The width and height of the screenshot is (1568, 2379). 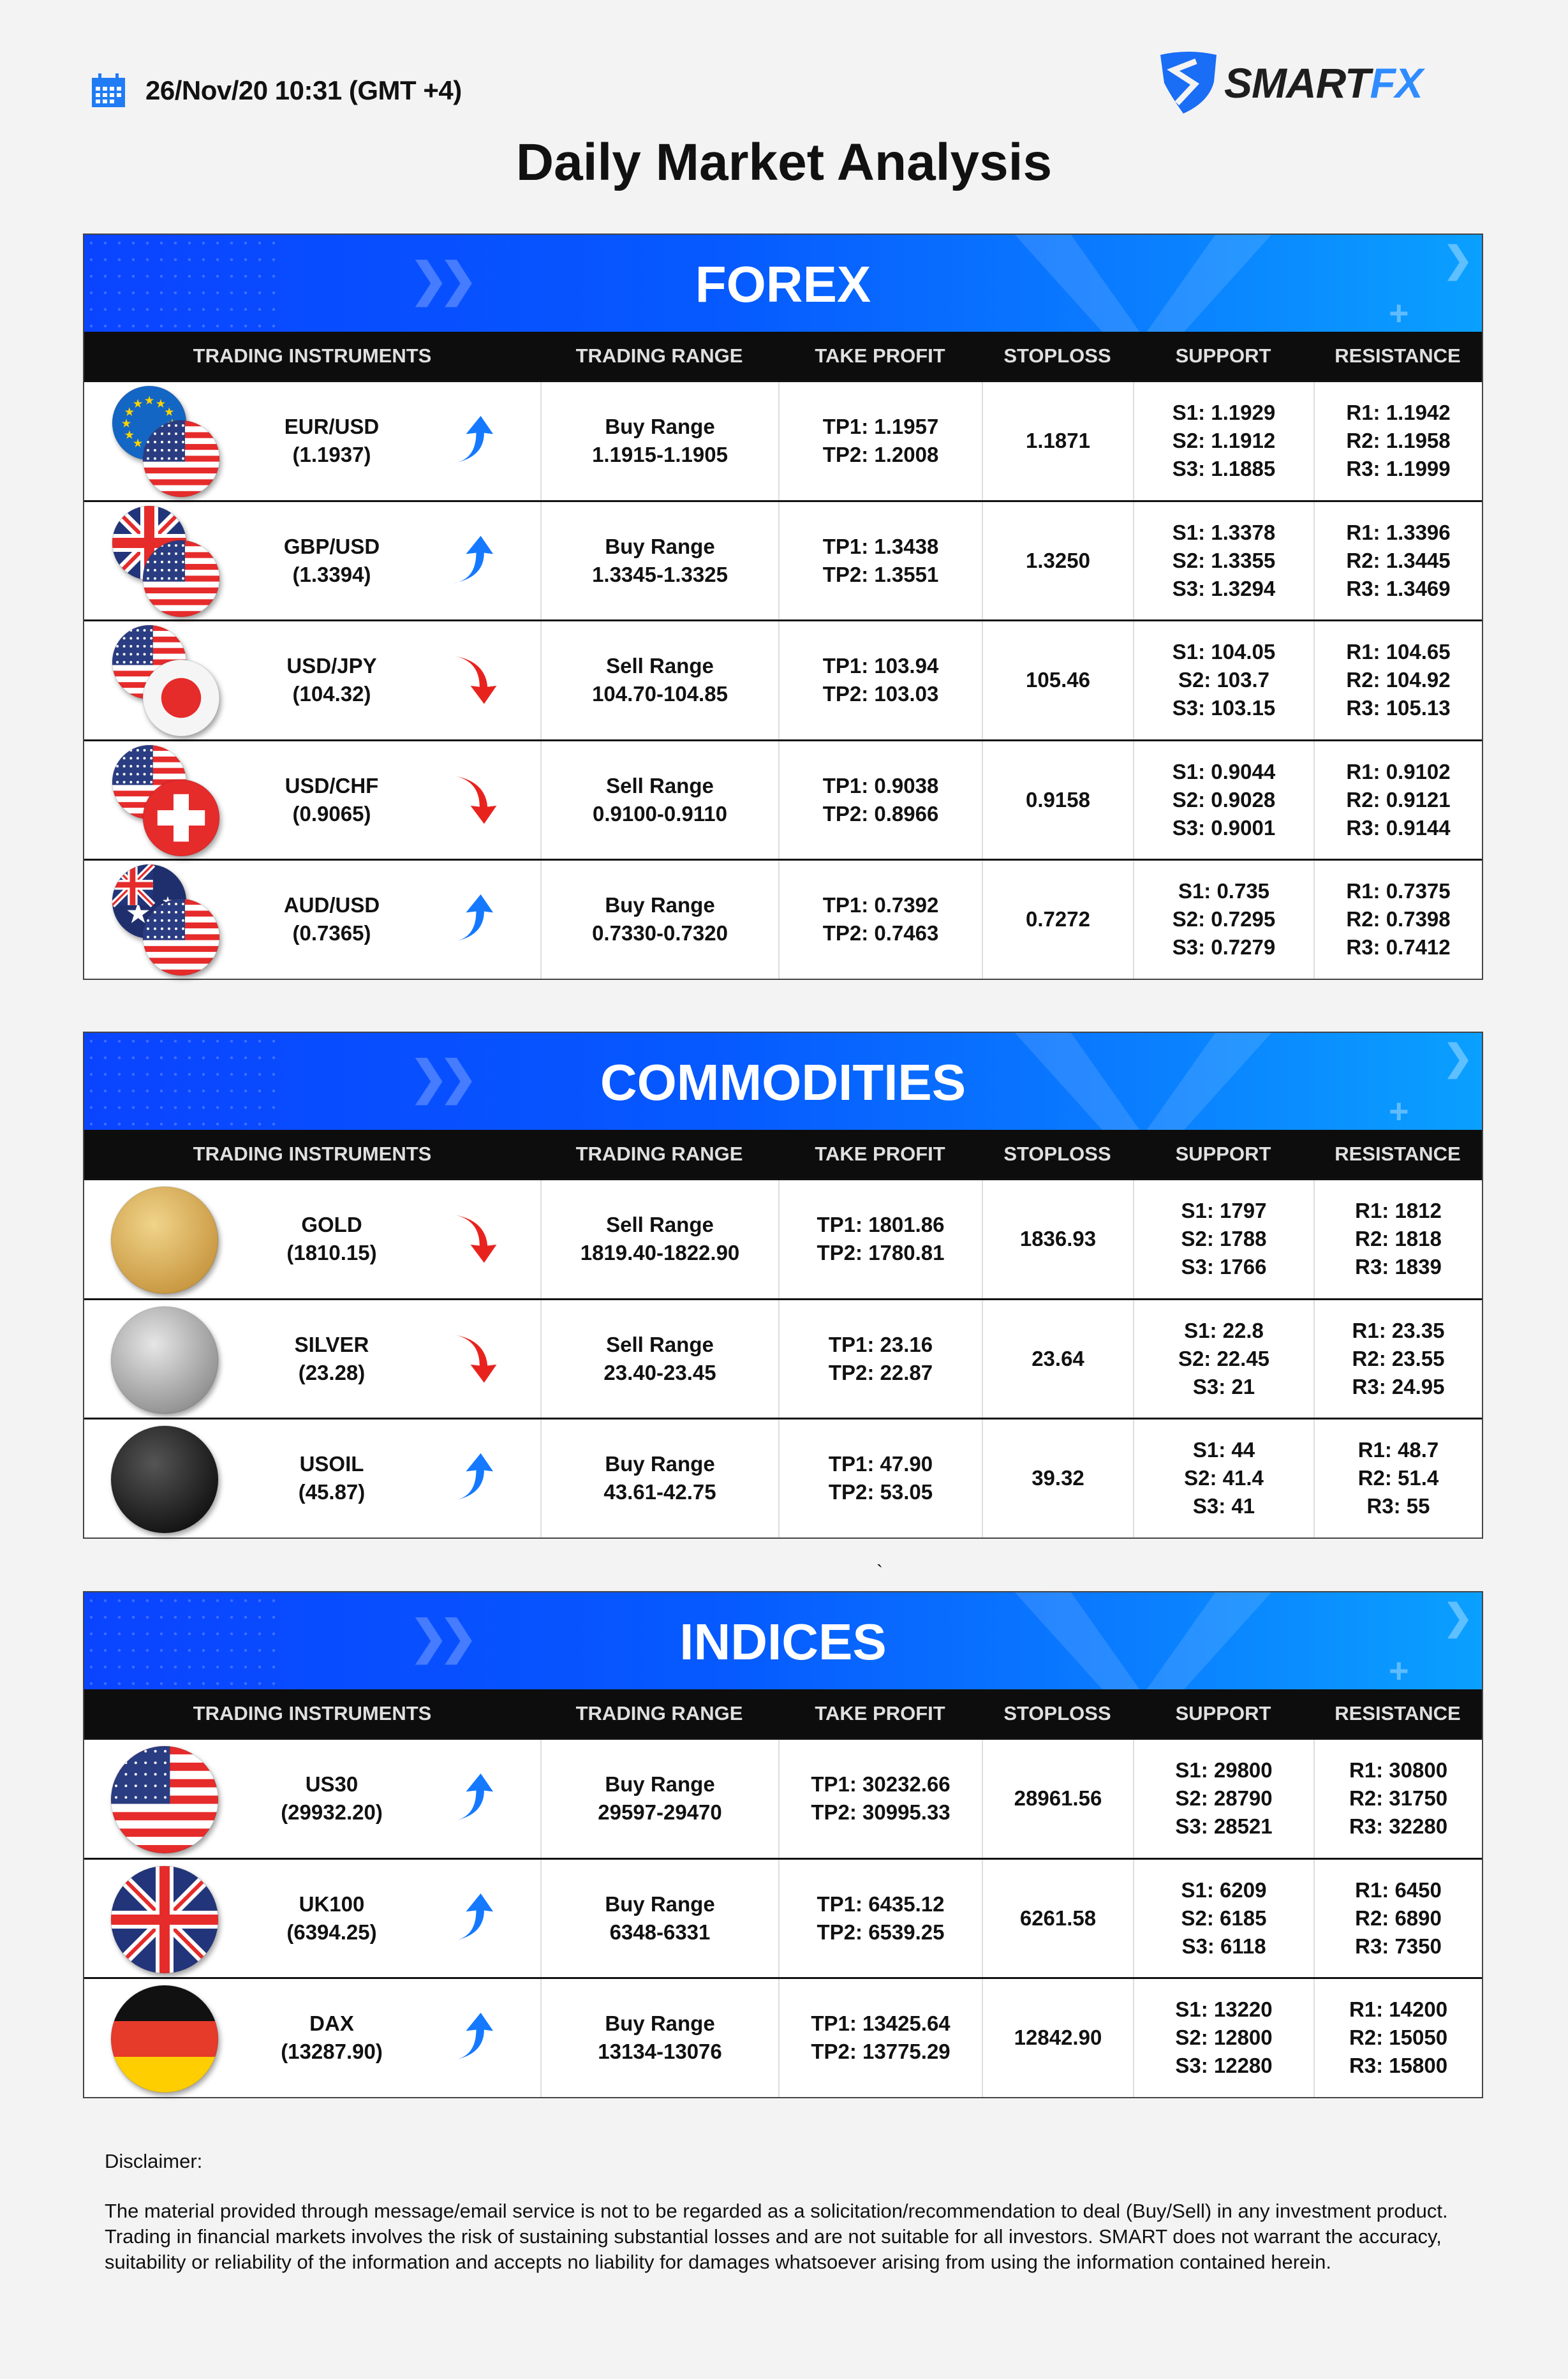 What do you see at coordinates (880, 800) in the screenshot?
I see `take-profit-cell: TP1: 0.9038 TP2: 0.8966` at bounding box center [880, 800].